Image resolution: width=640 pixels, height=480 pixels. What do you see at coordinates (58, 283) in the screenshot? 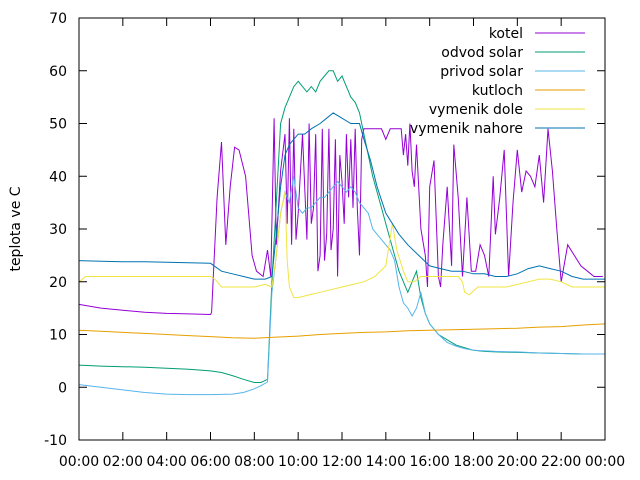
I see `y-tick-label: 20` at bounding box center [58, 283].